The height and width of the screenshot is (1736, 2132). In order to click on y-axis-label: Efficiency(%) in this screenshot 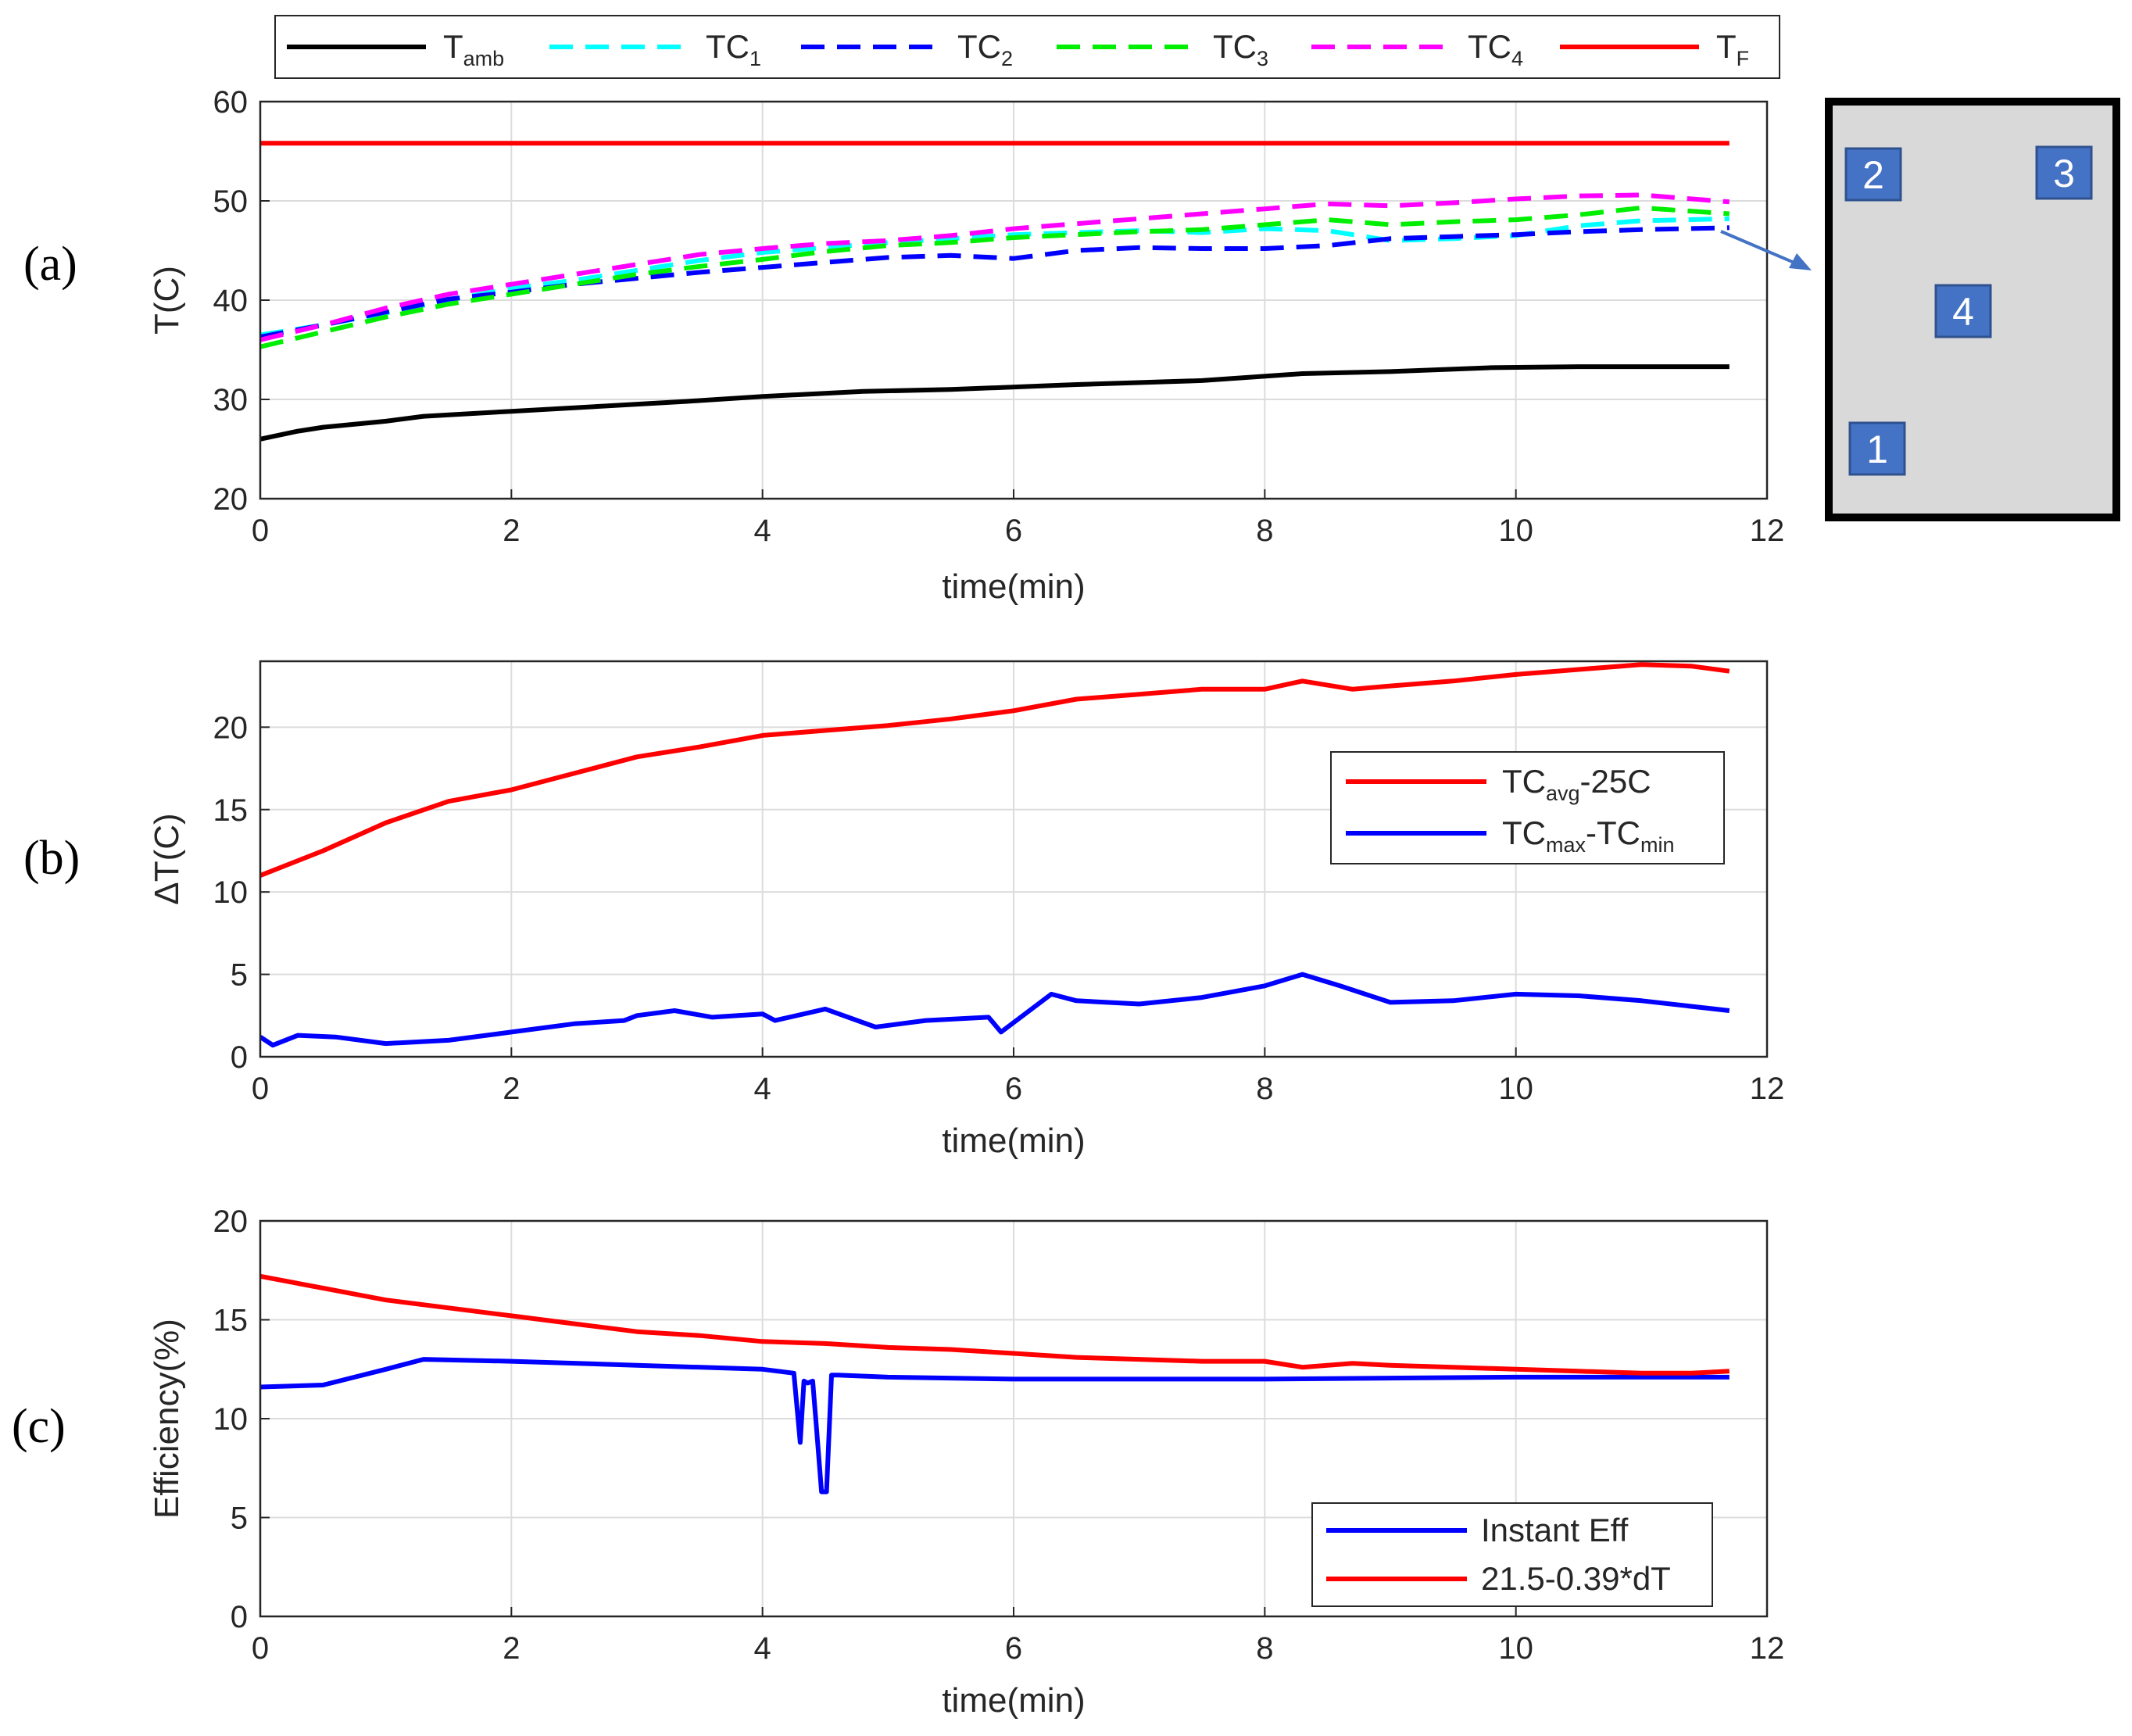, I will do `click(167, 1419)`.